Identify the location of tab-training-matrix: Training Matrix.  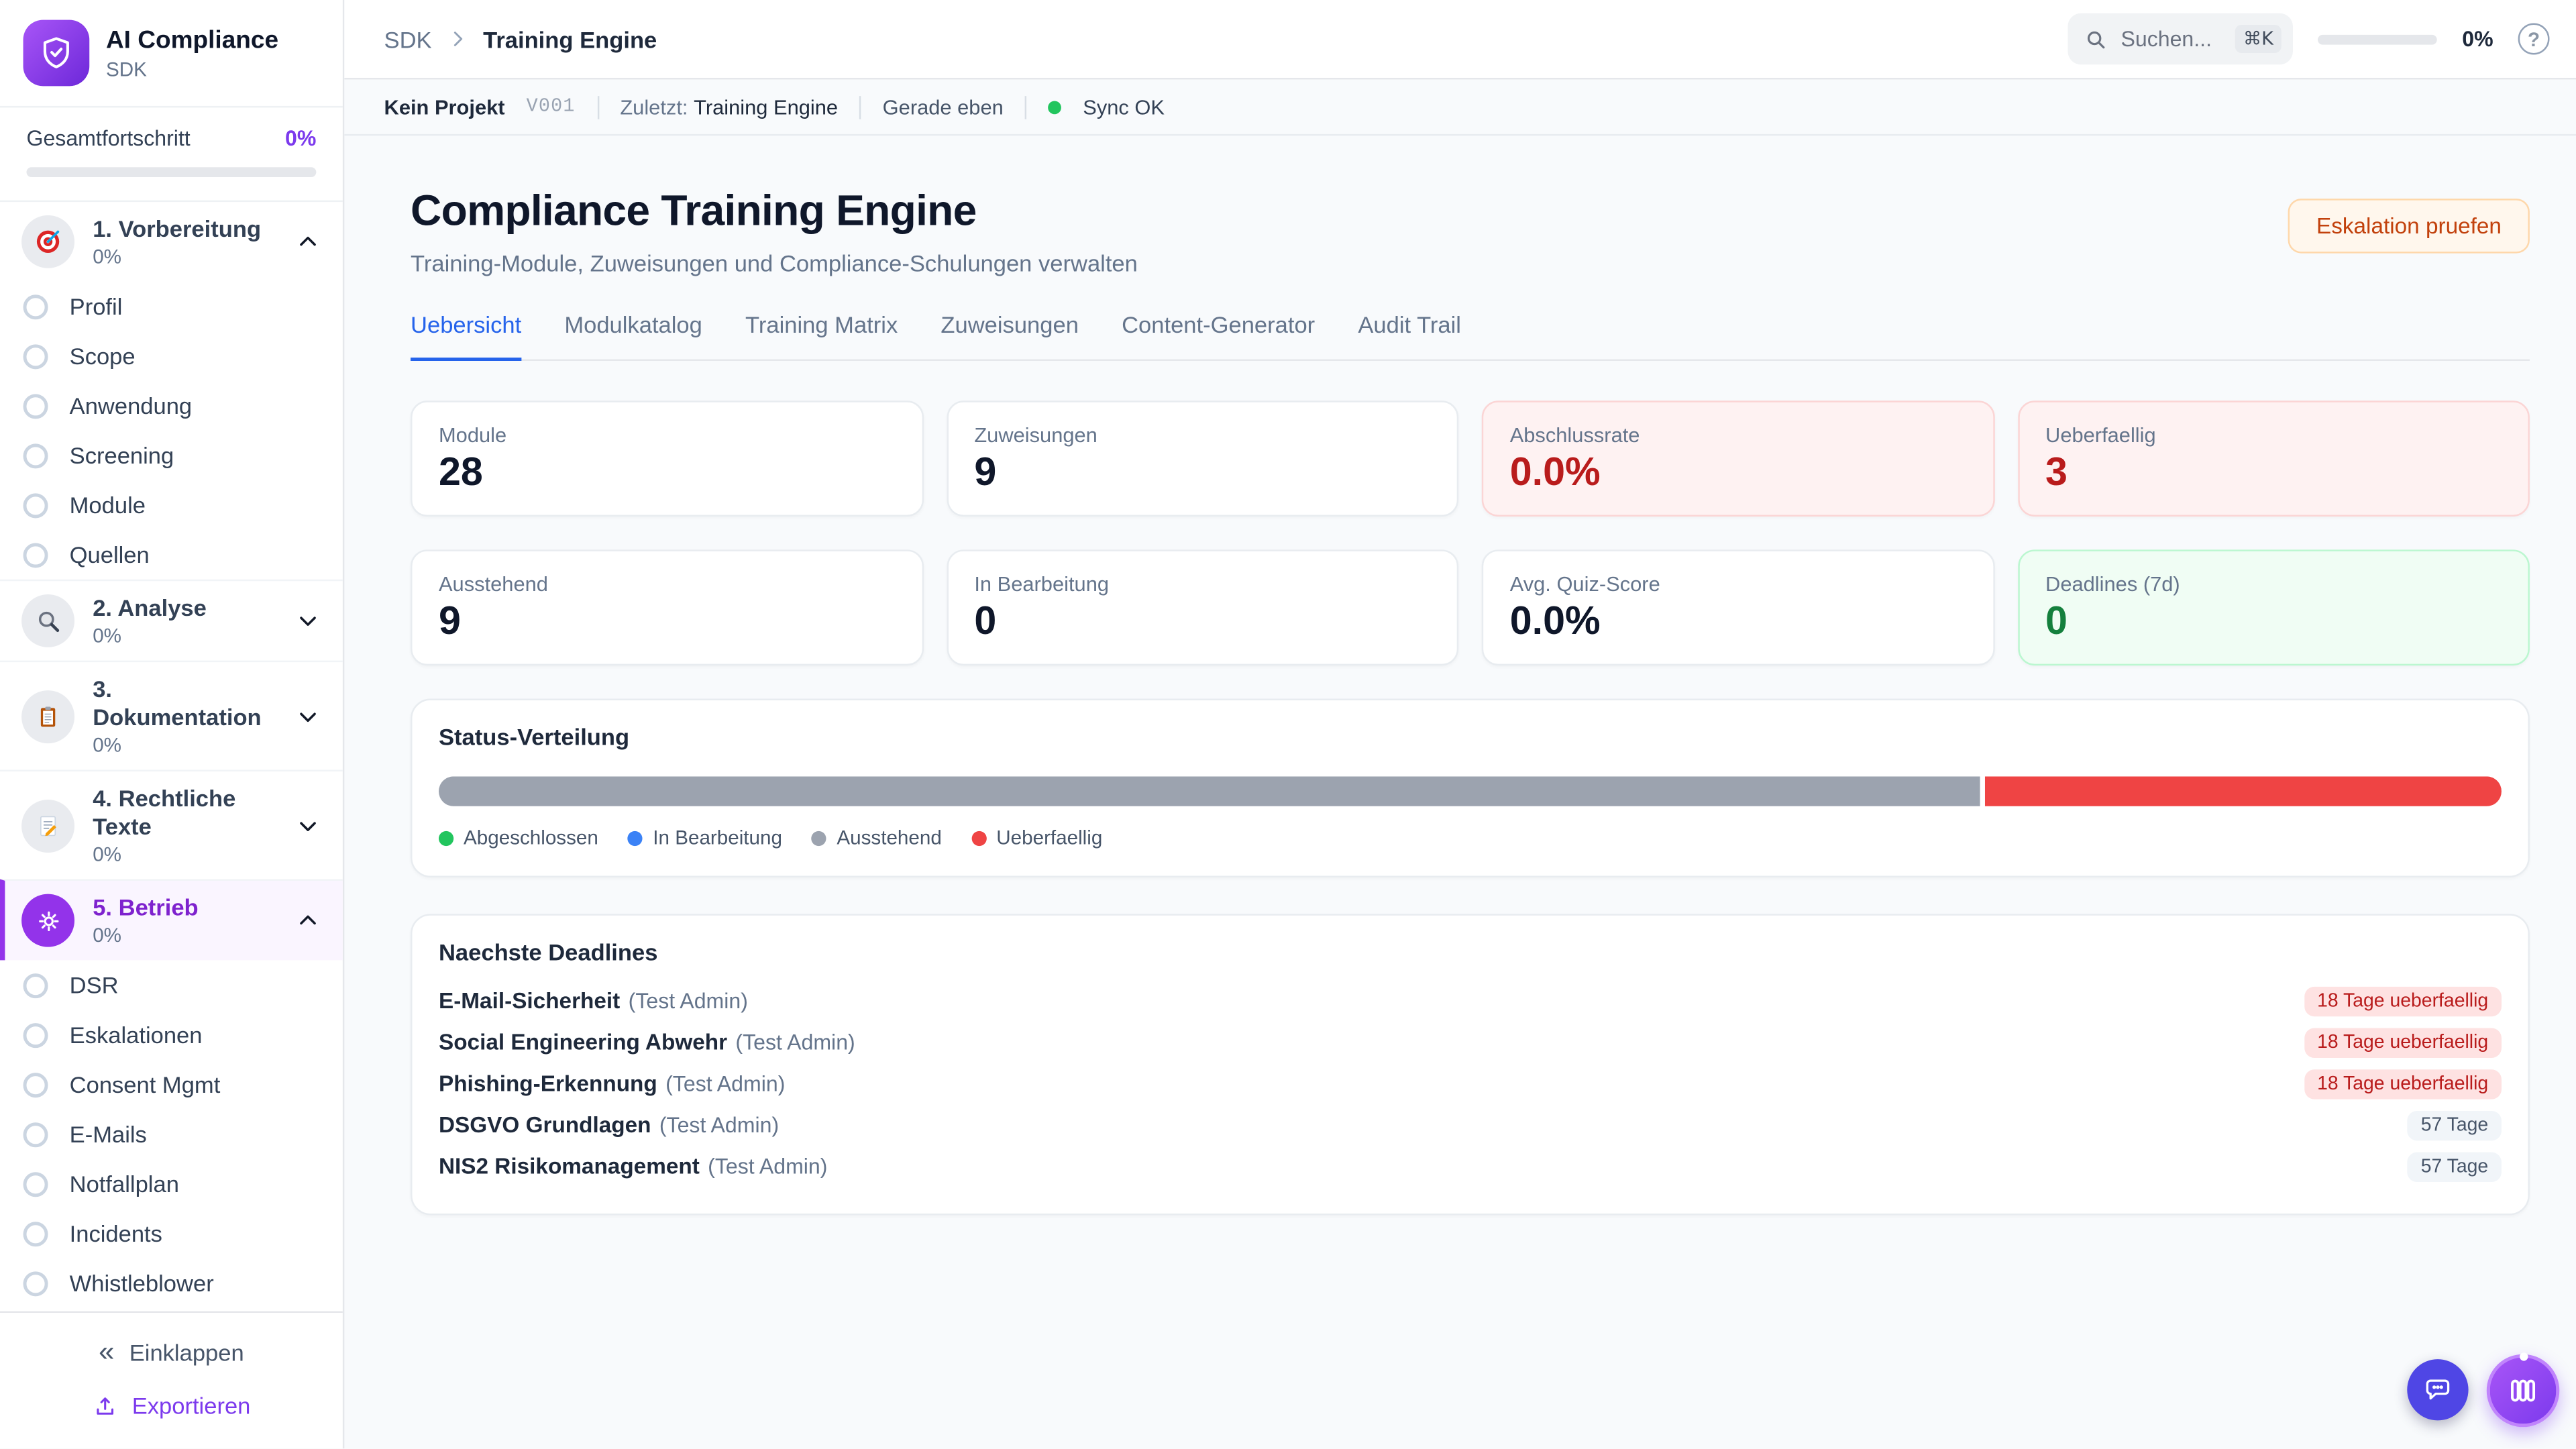
(821, 324).